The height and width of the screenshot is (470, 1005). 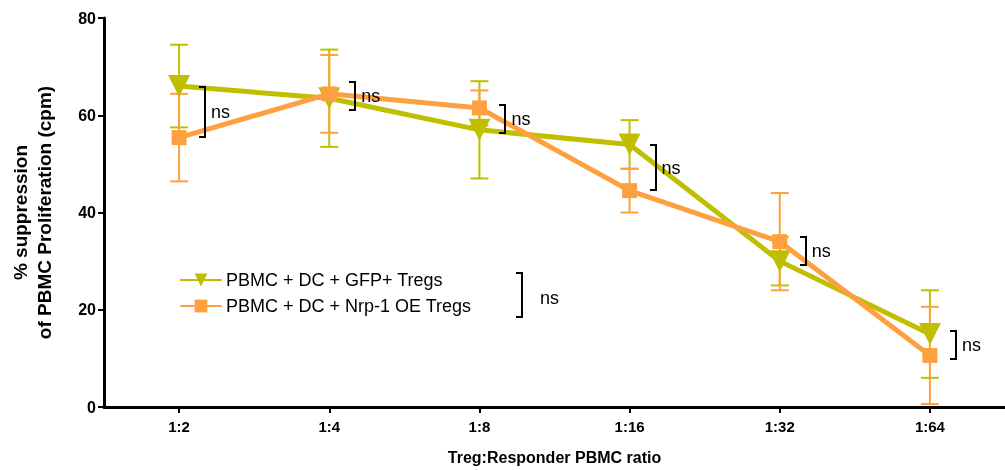 I want to click on y-tick-label: 20, so click(x=87, y=310).